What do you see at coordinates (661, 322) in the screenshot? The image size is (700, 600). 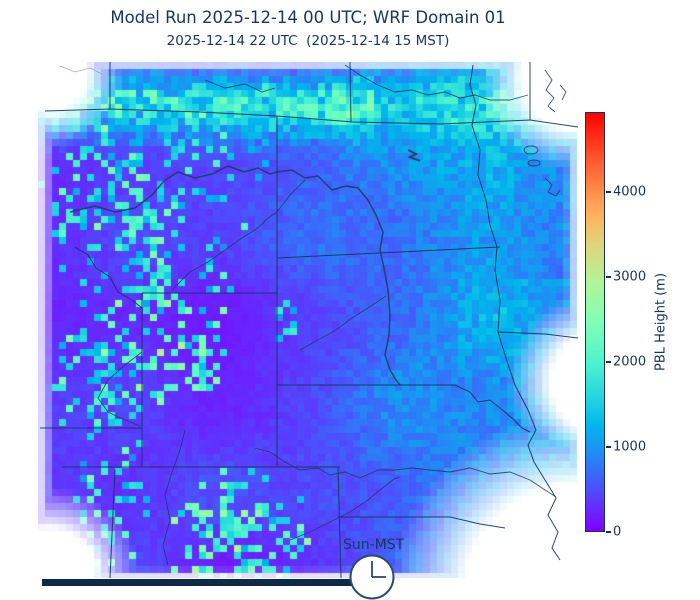 I see `colorbar-label: PBL Height (m)` at bounding box center [661, 322].